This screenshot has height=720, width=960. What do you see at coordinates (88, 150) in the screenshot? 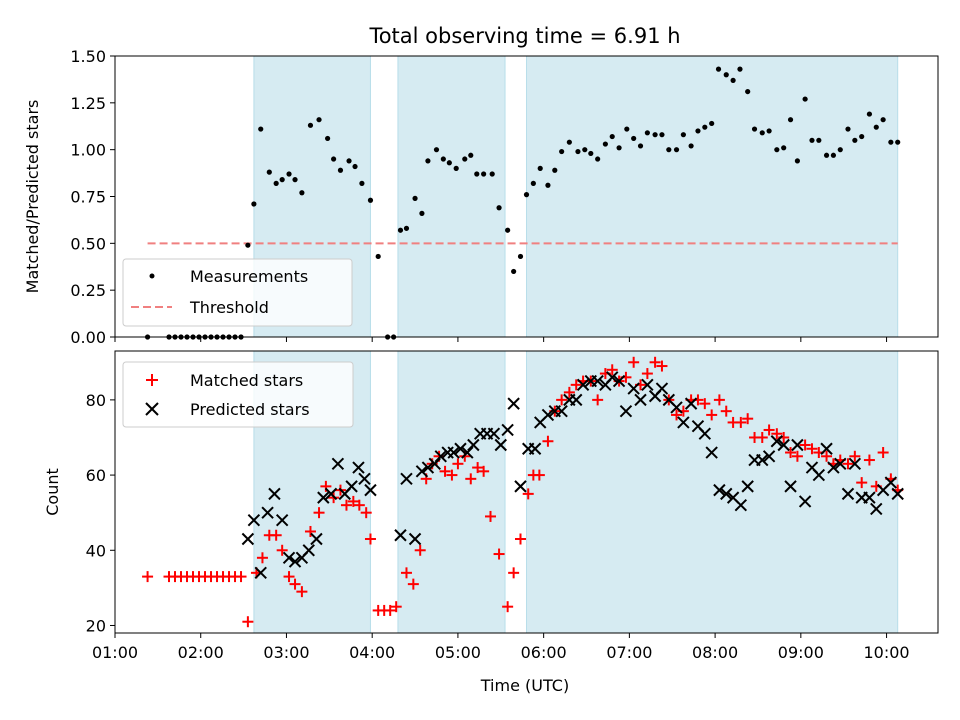
I see `top-y-tick-label: 1.00` at bounding box center [88, 150].